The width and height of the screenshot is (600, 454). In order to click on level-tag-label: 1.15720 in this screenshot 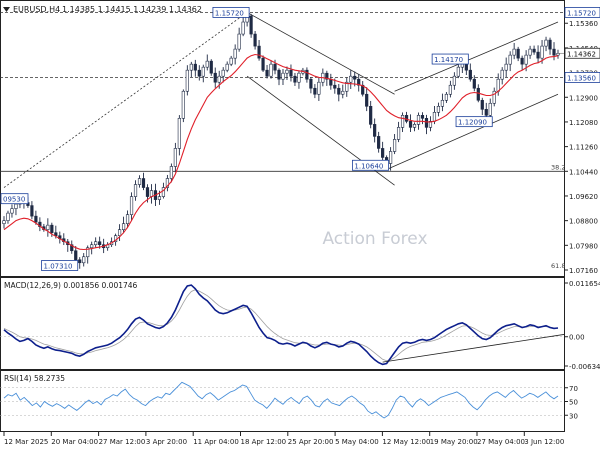, I will do `click(581, 13)`.